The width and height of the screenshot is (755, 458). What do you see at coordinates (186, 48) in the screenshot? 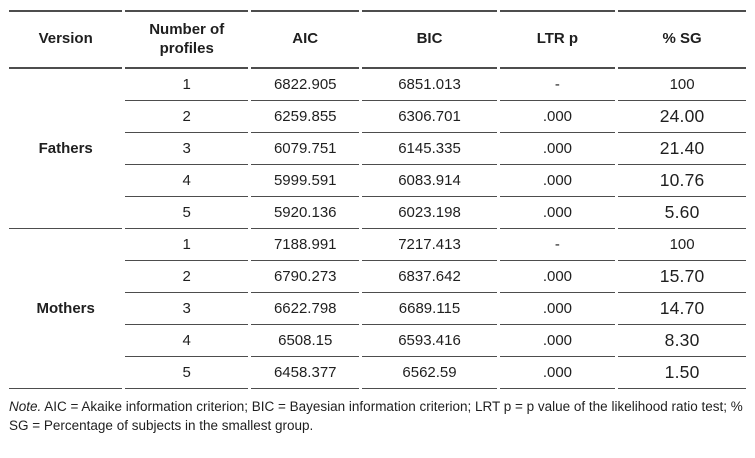
I see `col-header-profiles-line2: profiles` at bounding box center [186, 48].